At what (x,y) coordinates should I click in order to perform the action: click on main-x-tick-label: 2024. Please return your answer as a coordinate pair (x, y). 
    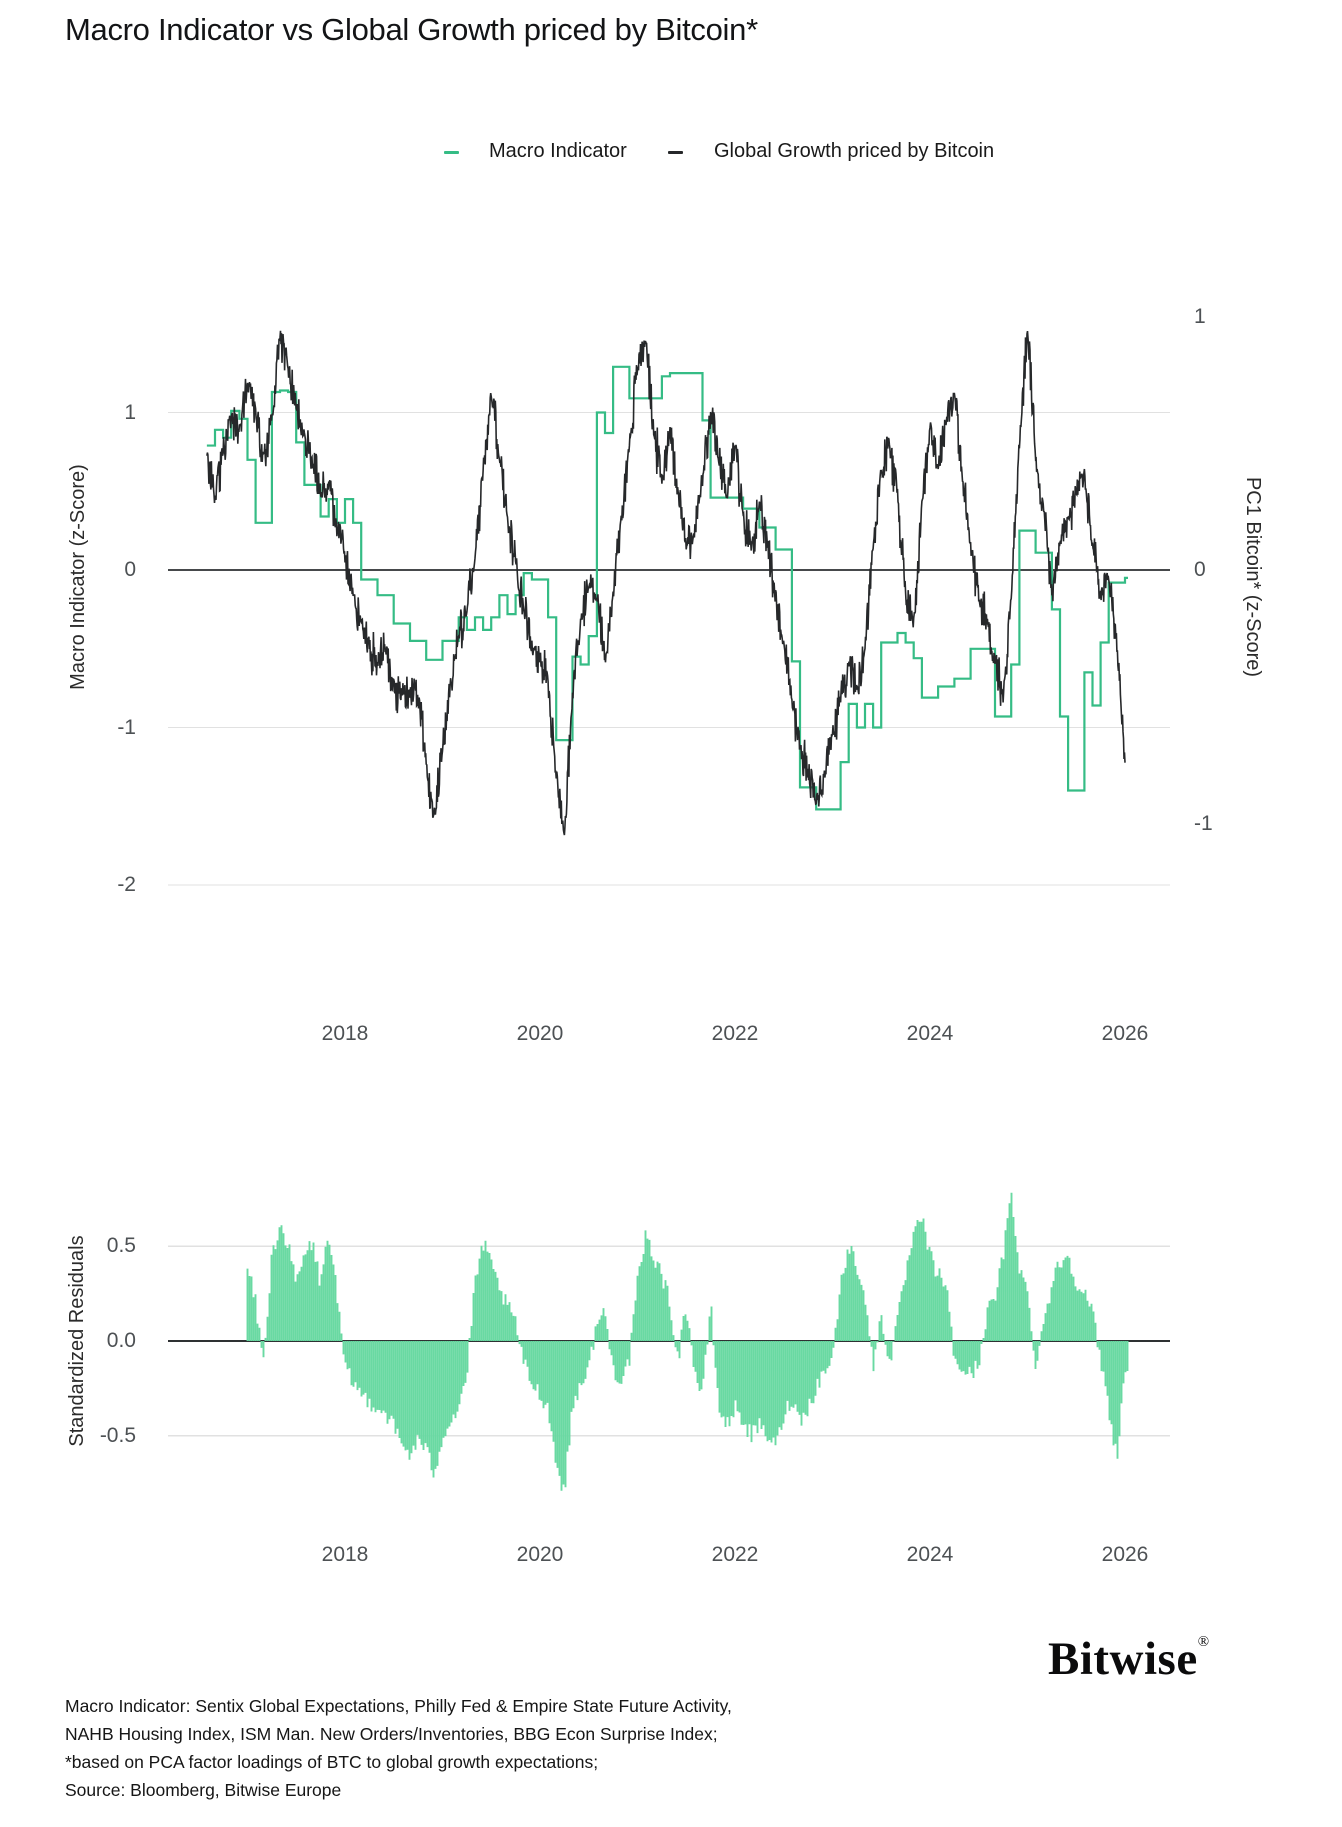
    Looking at the image, I should click on (930, 1033).